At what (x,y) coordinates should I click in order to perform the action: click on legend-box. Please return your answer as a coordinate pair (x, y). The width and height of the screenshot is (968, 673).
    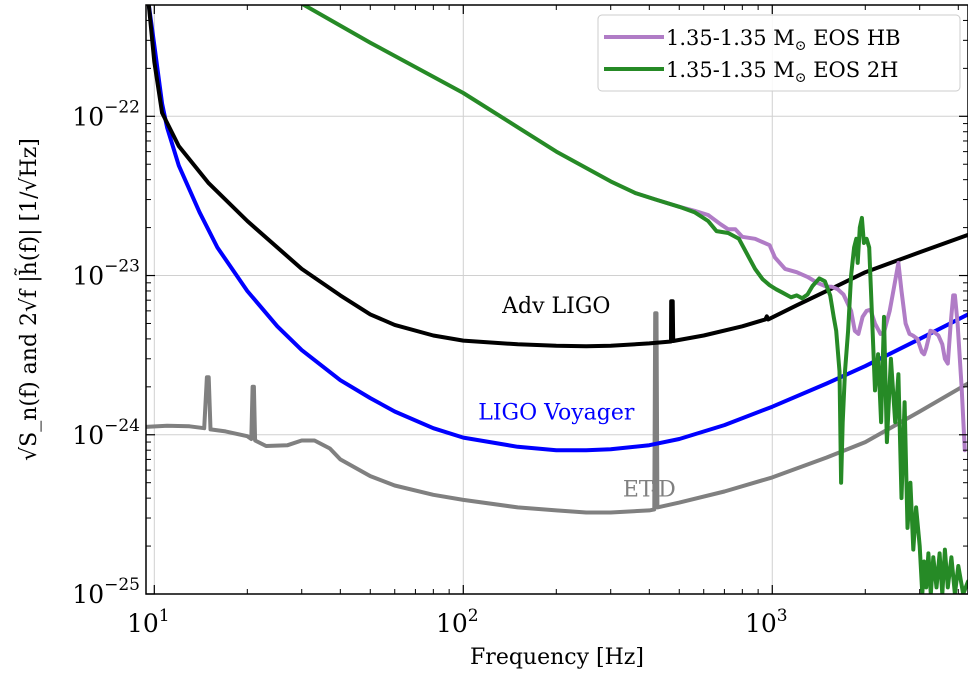
    Looking at the image, I should click on (779, 53).